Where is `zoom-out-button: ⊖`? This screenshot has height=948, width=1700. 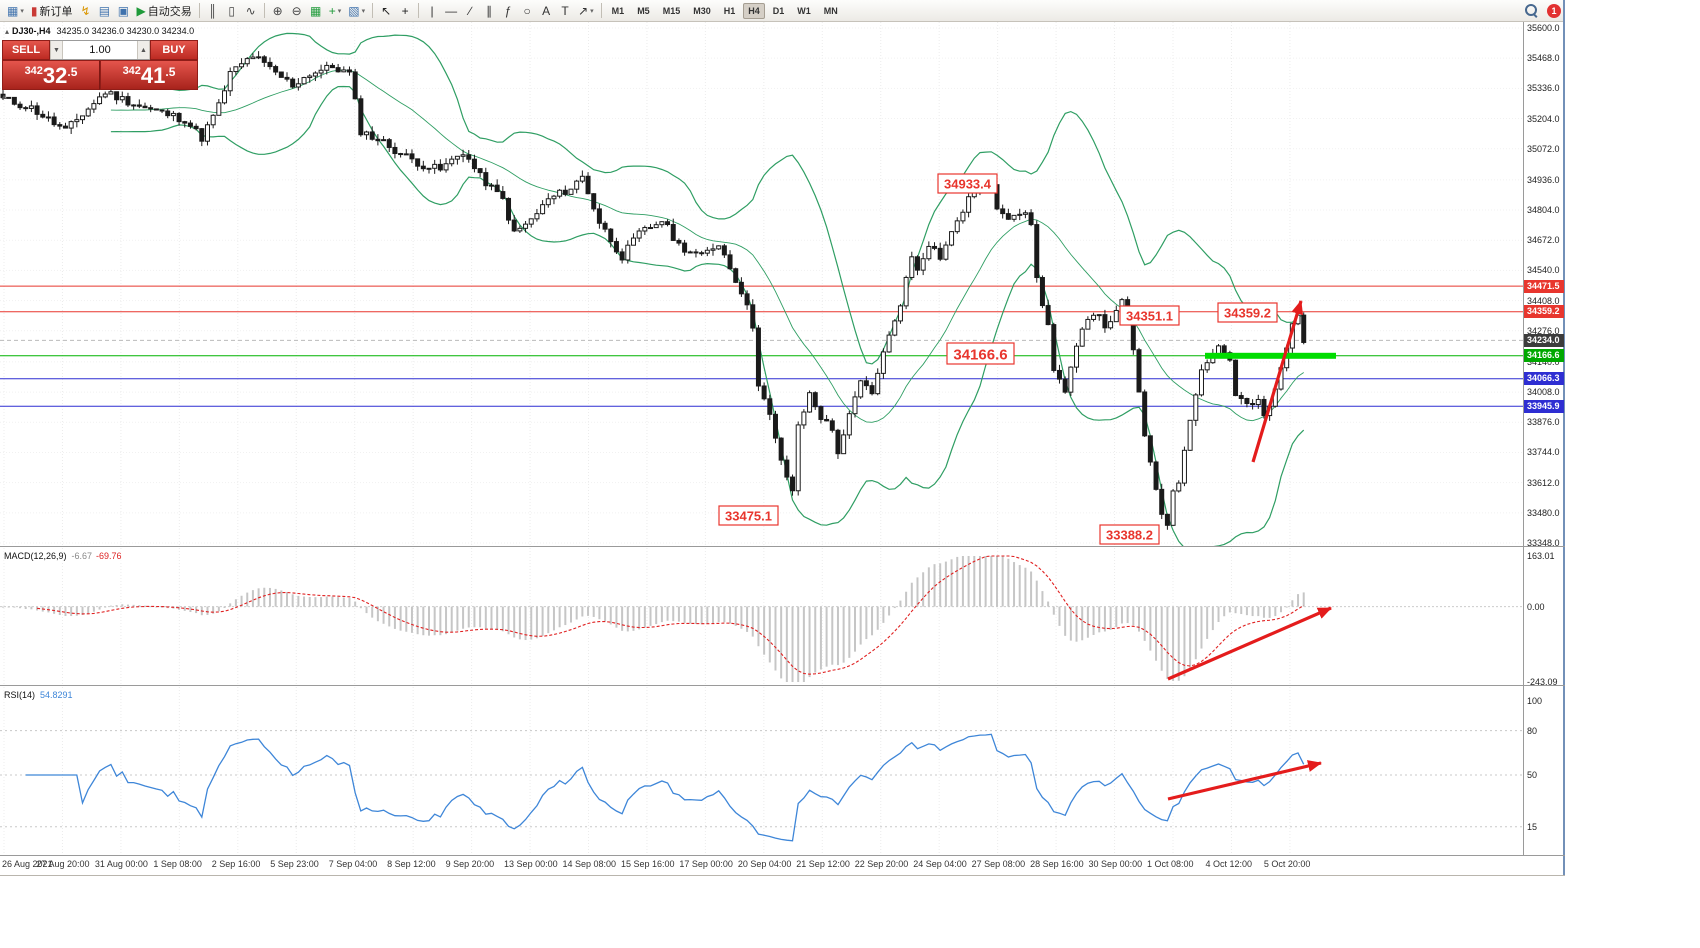
zoom-out-button: ⊖ is located at coordinates (297, 11).